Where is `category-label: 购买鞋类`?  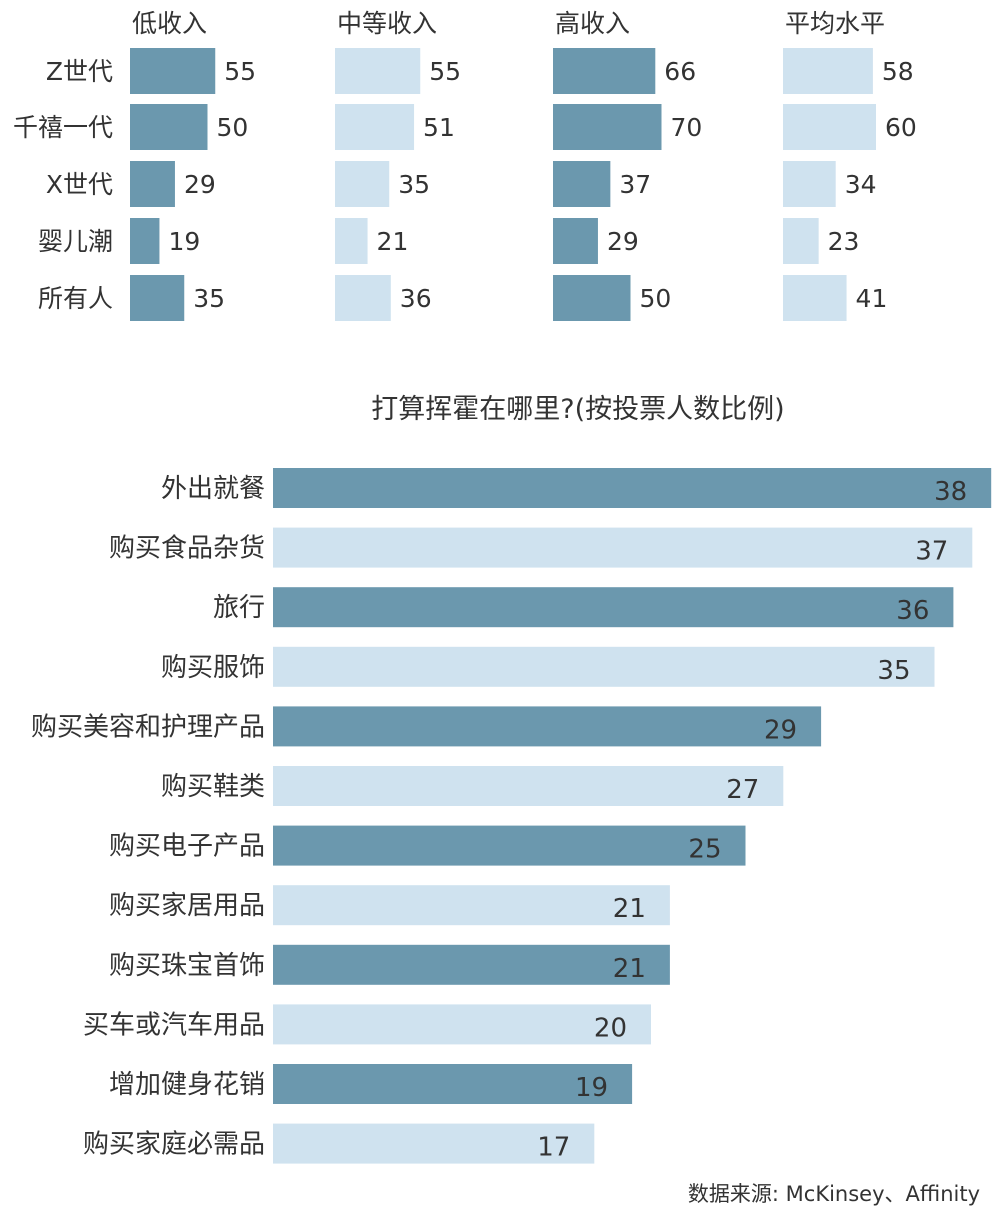
category-label: 购买鞋类 is located at coordinates (213, 787).